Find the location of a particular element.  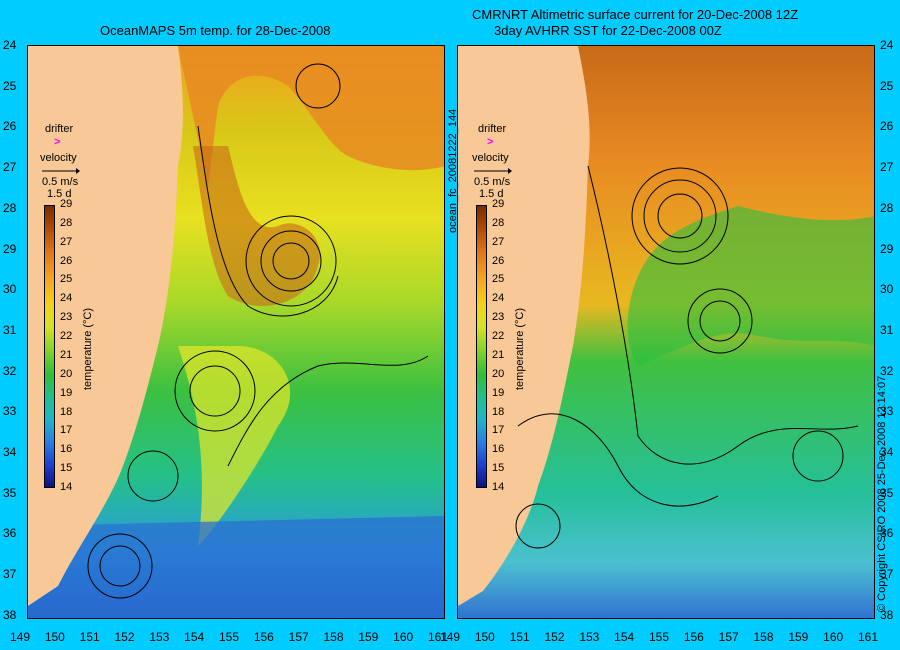

colorbar-label-left: temperature (°C) is located at coordinates (88, 348).